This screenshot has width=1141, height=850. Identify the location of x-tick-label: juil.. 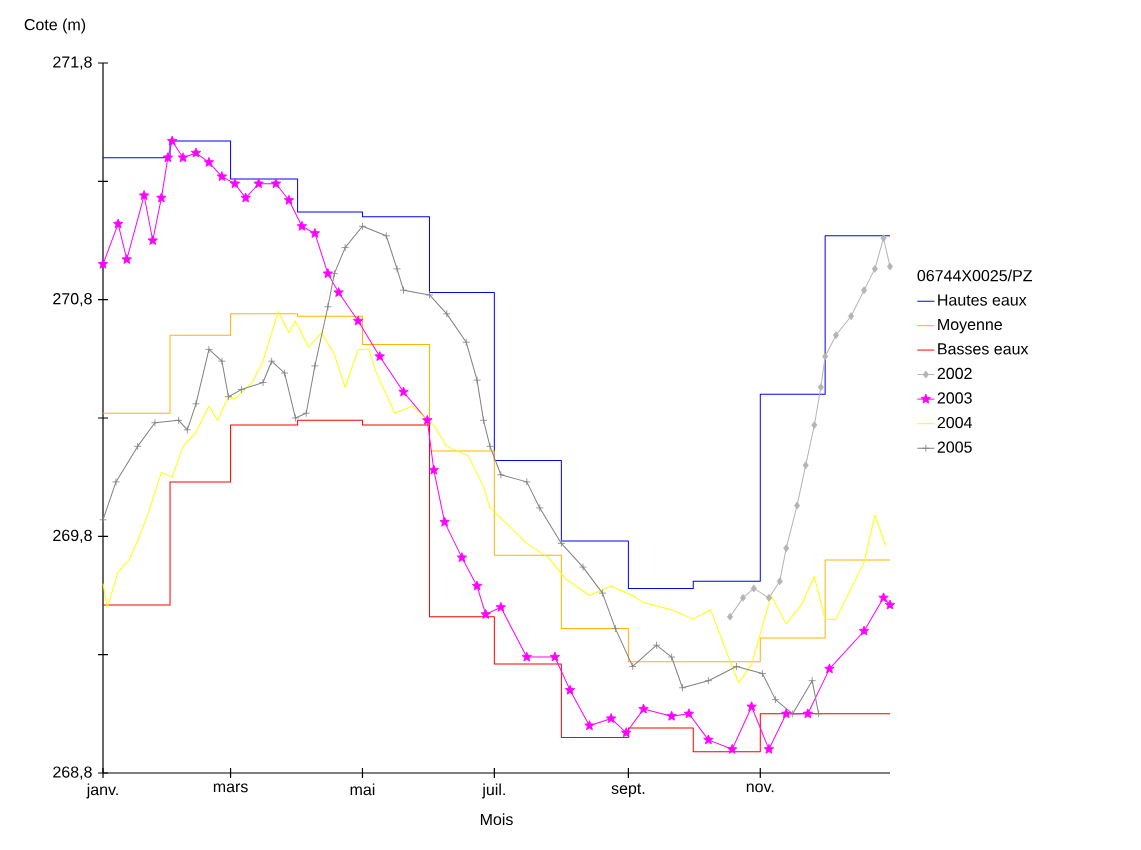
(493, 791).